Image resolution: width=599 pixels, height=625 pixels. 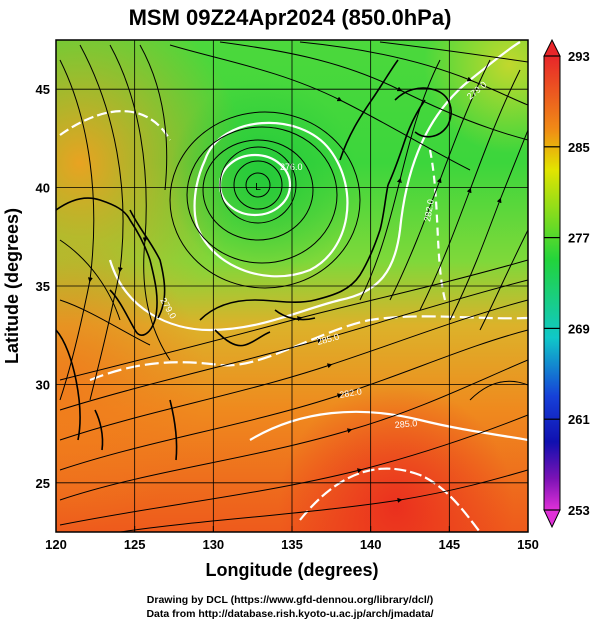 I want to click on y-axis-title: Latitude (degrees), so click(x=12, y=286).